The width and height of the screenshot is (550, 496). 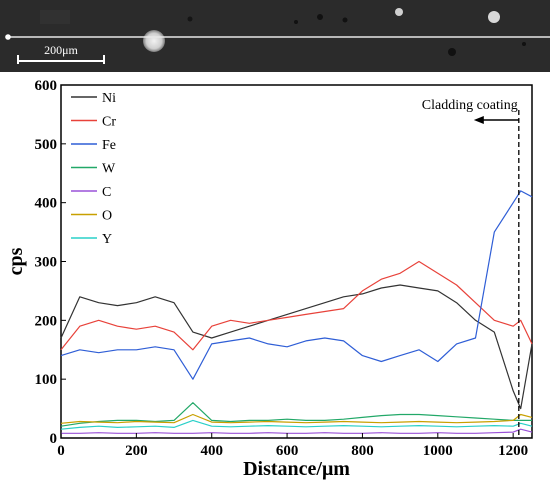 What do you see at coordinates (136, 451) in the screenshot?
I see `x-tick-label: 200` at bounding box center [136, 451].